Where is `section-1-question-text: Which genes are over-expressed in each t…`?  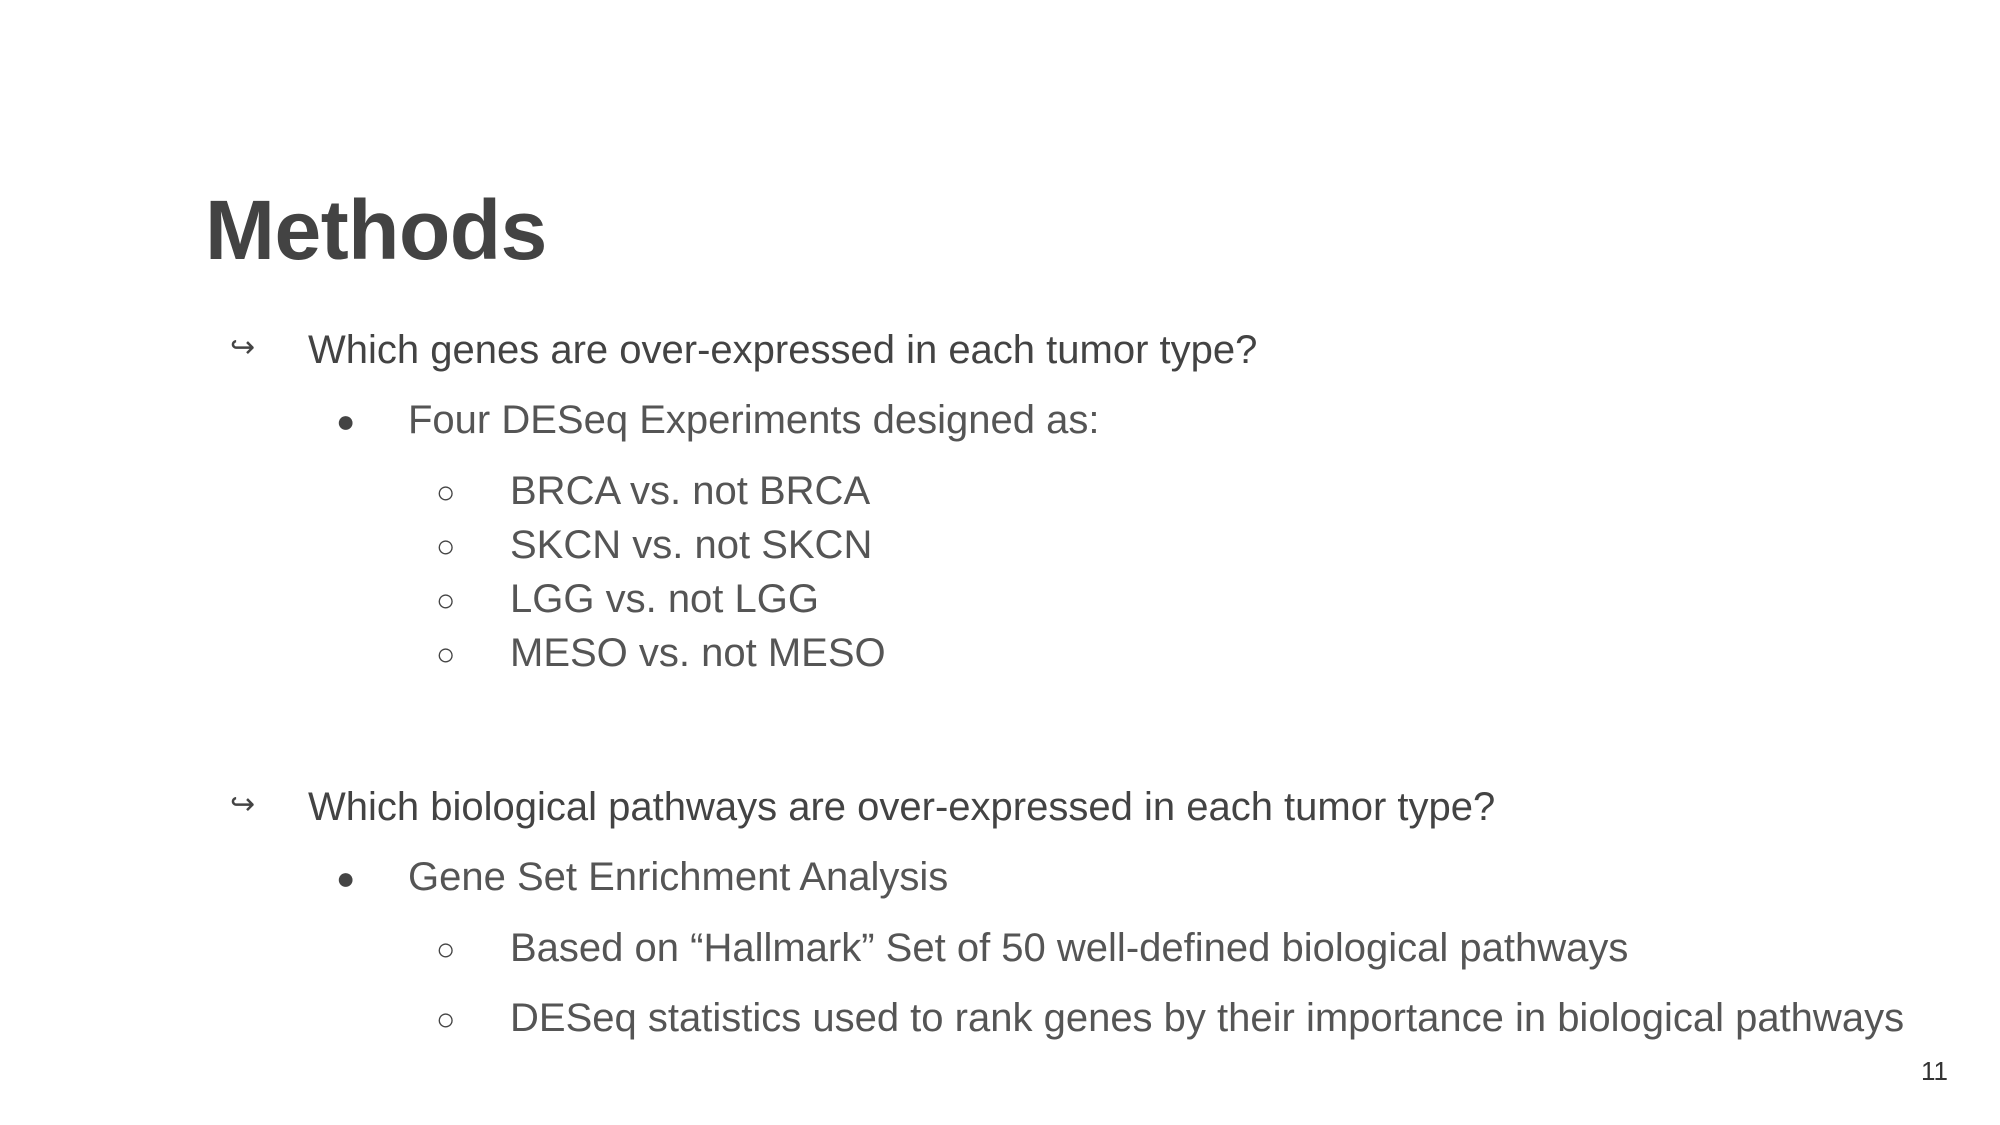 section-1-question-text: Which genes are over-expressed in each t… is located at coordinates (783, 350).